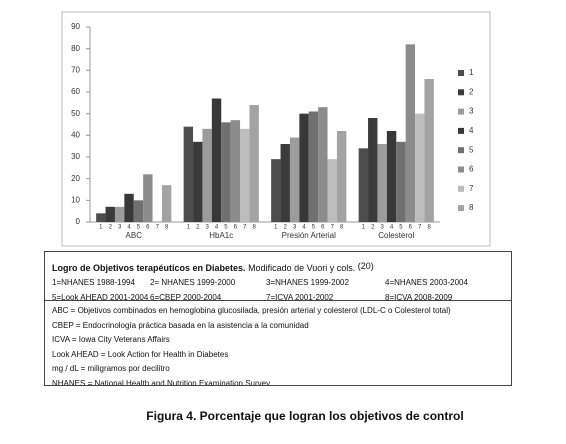  What do you see at coordinates (471, 91) in the screenshot?
I see `legend-label: 2` at bounding box center [471, 91].